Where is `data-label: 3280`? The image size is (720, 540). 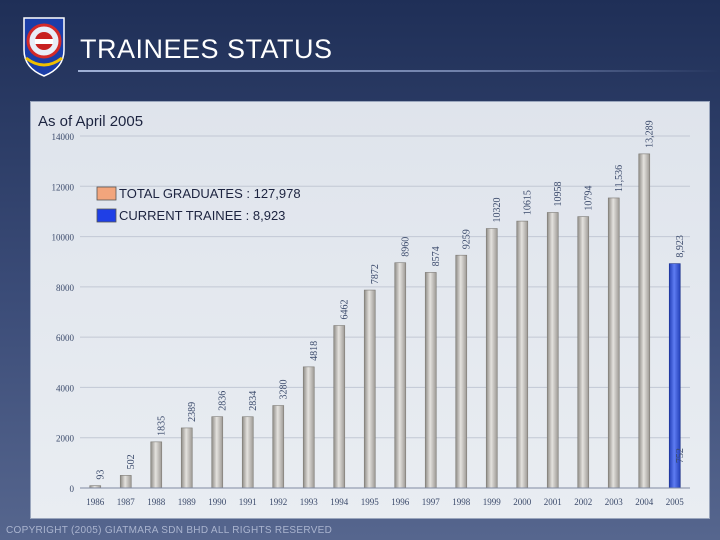
data-label: 3280 is located at coordinates (284, 390).